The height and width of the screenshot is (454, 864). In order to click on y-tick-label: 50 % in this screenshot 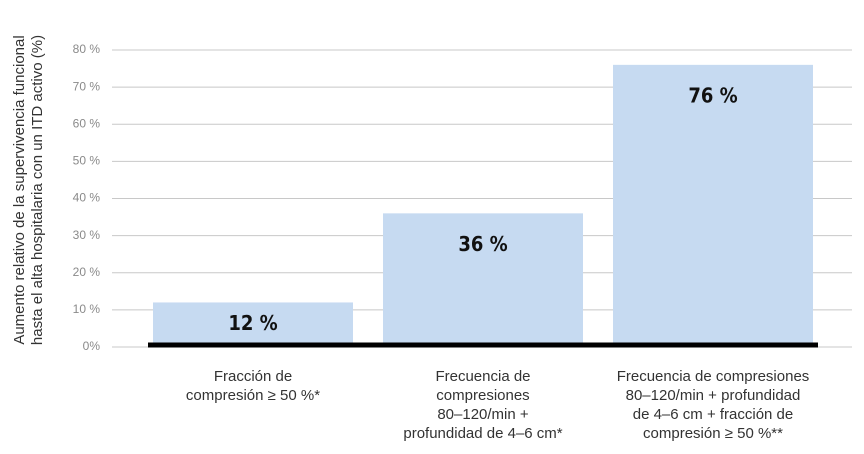, I will do `click(87, 161)`.